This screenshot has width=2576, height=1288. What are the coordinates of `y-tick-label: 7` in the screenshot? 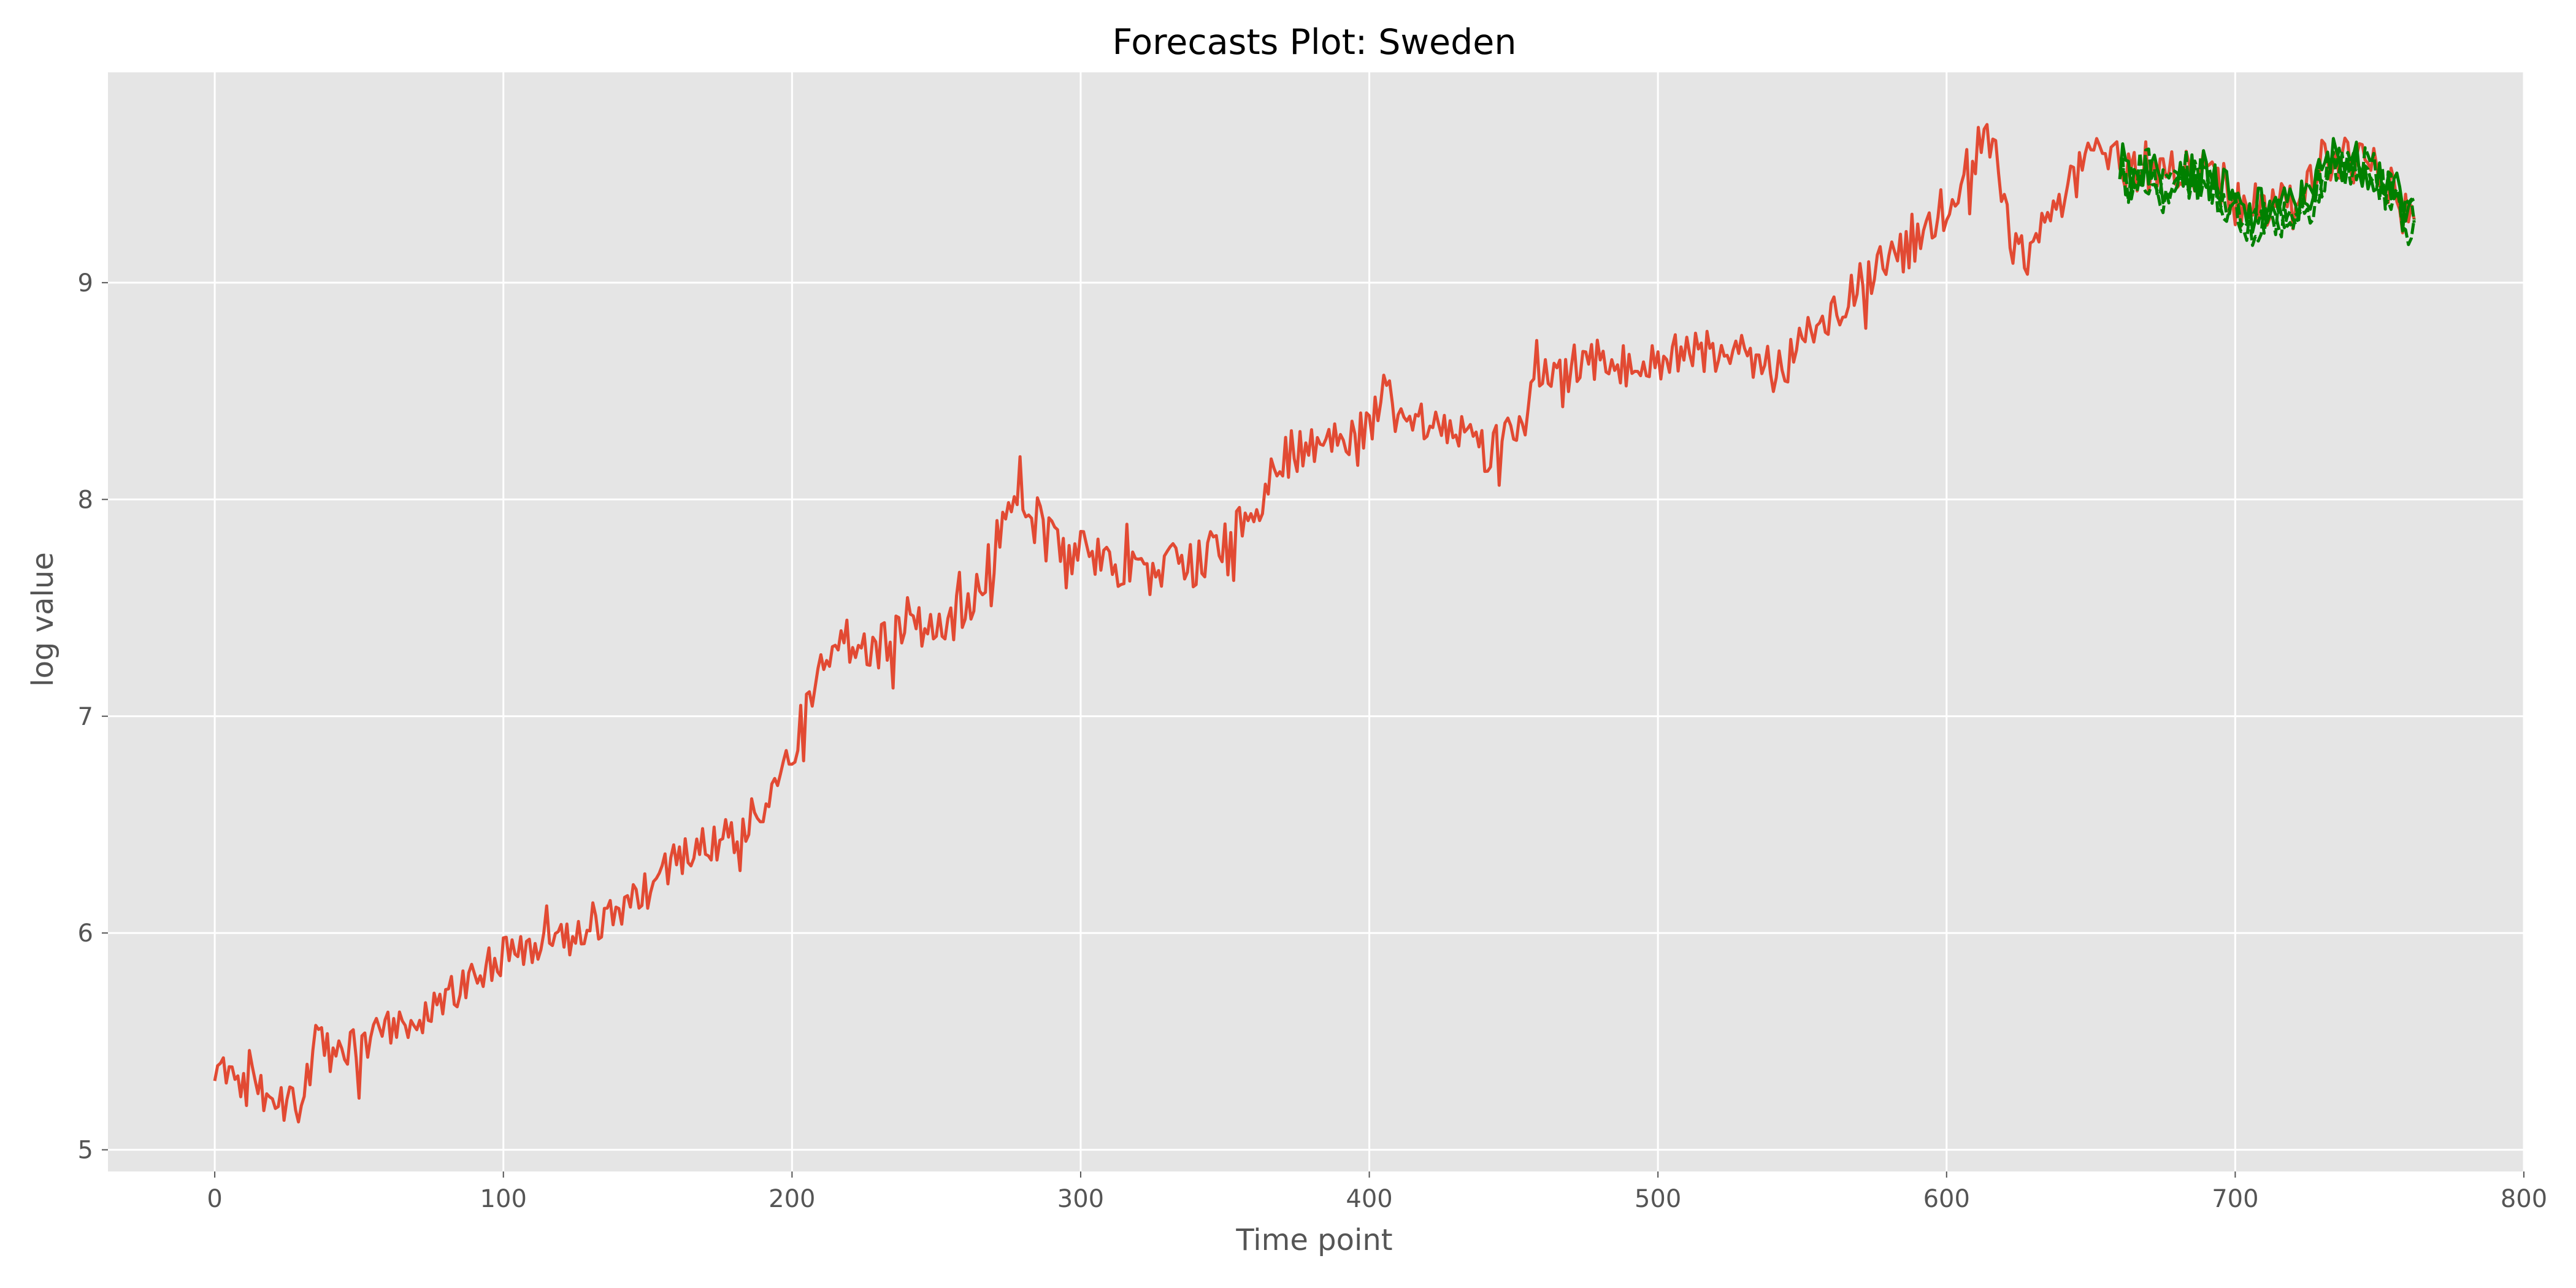 It's located at (85, 717).